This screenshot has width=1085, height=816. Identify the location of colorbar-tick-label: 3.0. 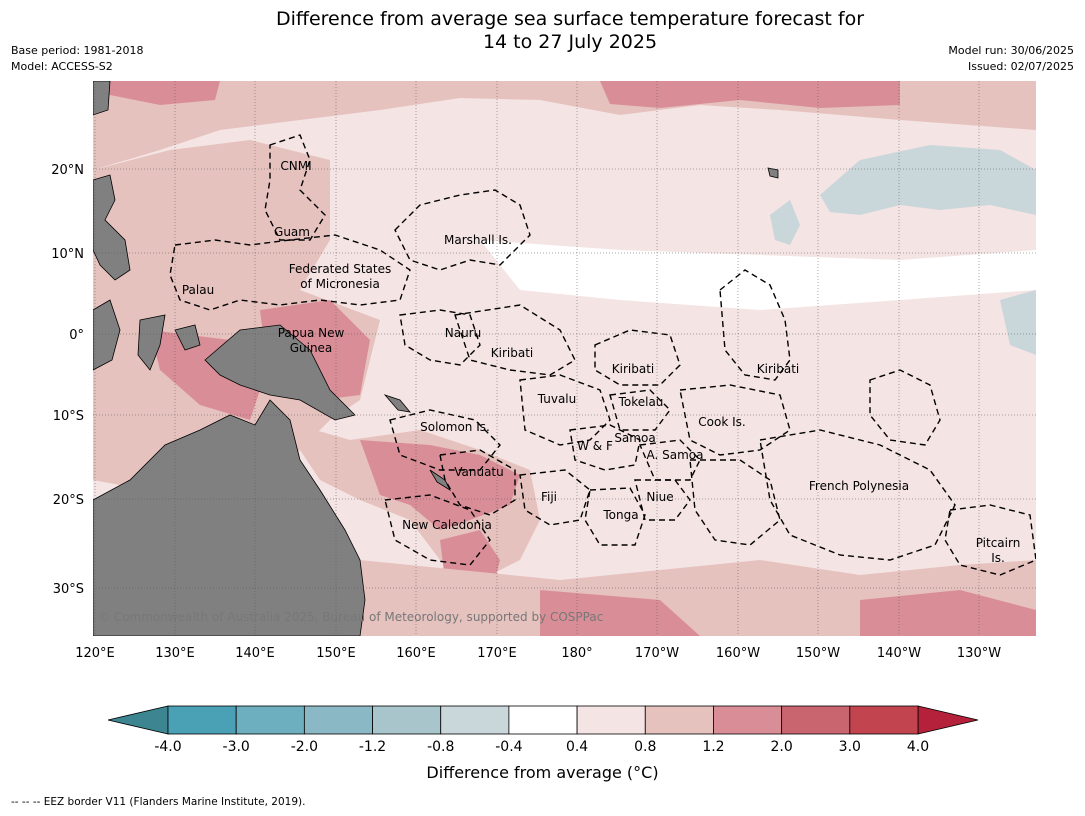
(850, 747).